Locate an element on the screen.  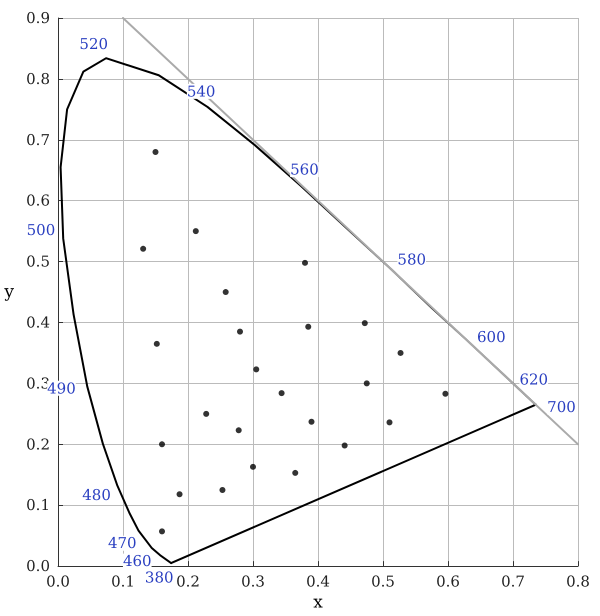
y-axis-title: y is located at coordinates (8, 292).